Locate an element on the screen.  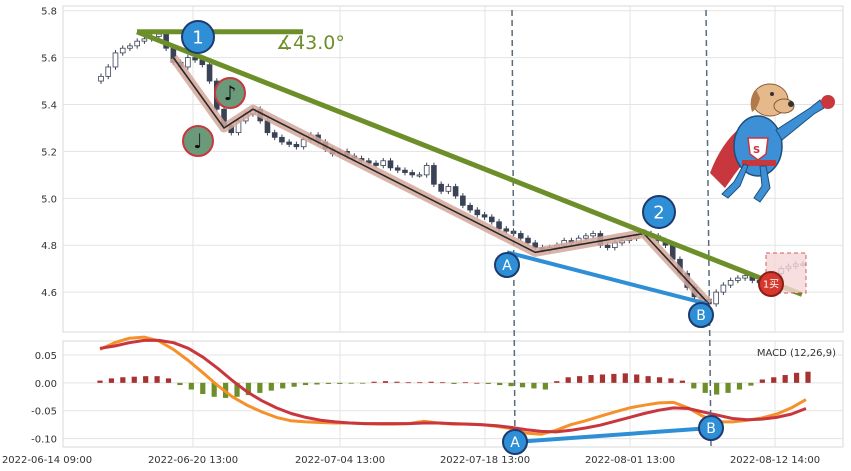
macd-y-tick-label: -0.10 is located at coordinates (44, 440).